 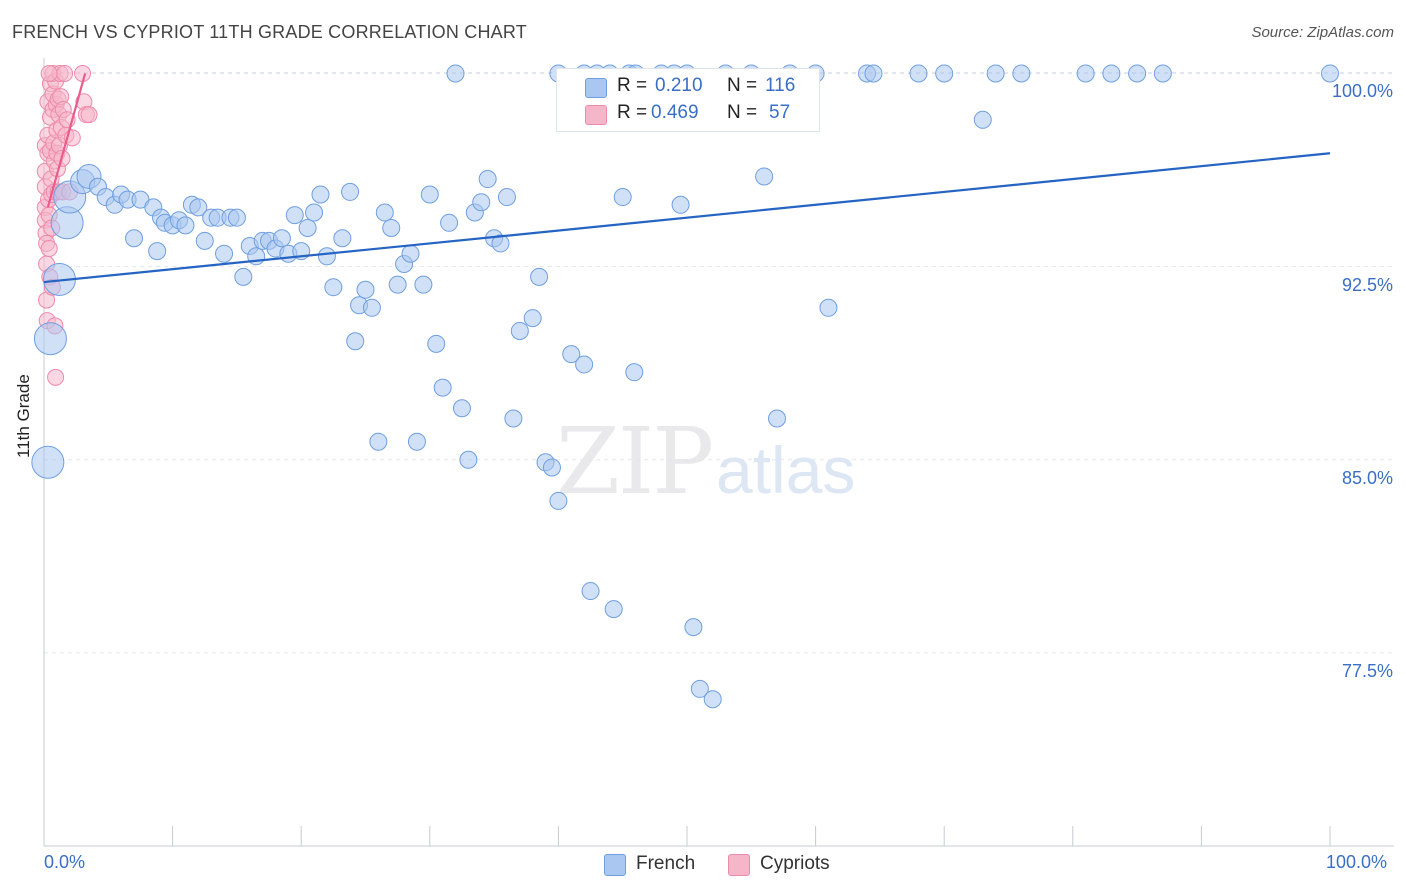 I want to click on cypriots-legend-label: Cypriots, so click(x=795, y=863).